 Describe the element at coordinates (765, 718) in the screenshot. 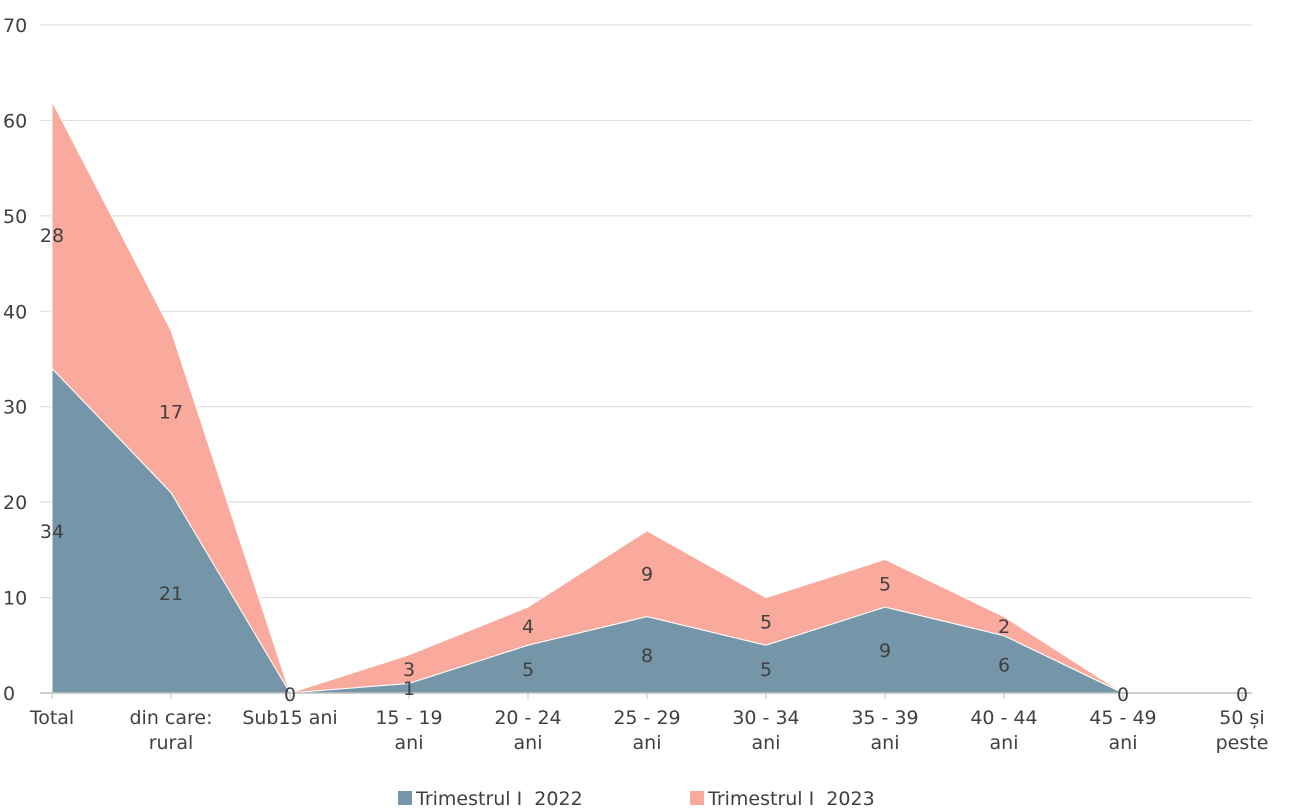

I see `x-tick-label-line: 30 - 34` at that location.